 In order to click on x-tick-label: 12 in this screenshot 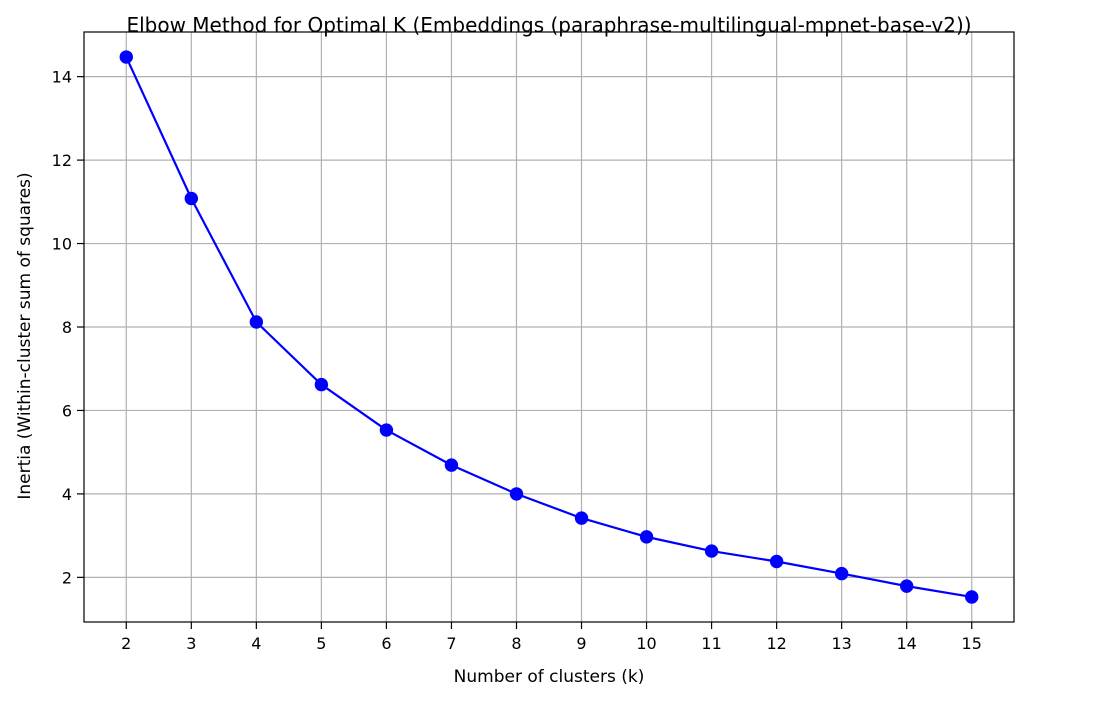, I will do `click(776, 643)`.